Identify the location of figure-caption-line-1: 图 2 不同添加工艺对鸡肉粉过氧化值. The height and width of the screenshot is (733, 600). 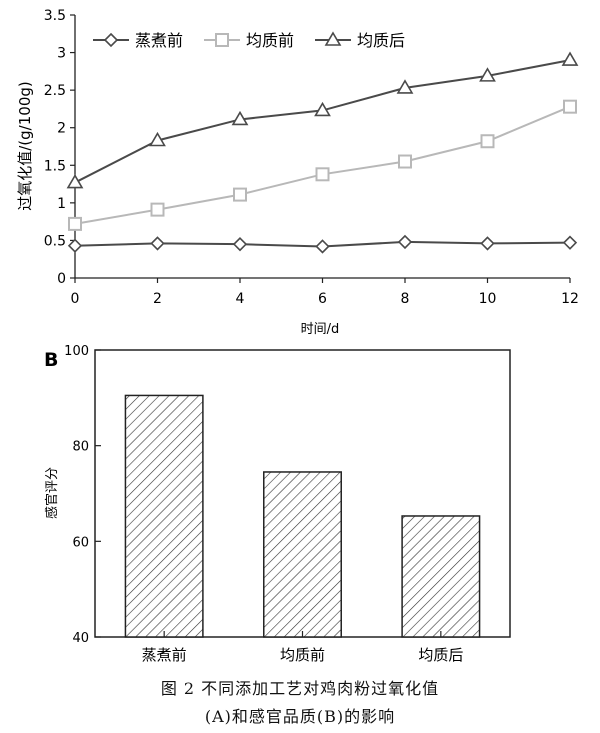
(300, 688).